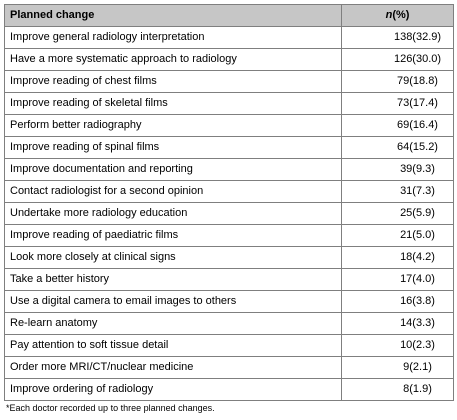  Describe the element at coordinates (173, 257) in the screenshot. I see `planned-change-cell: Look more closely at clinical signs` at that location.